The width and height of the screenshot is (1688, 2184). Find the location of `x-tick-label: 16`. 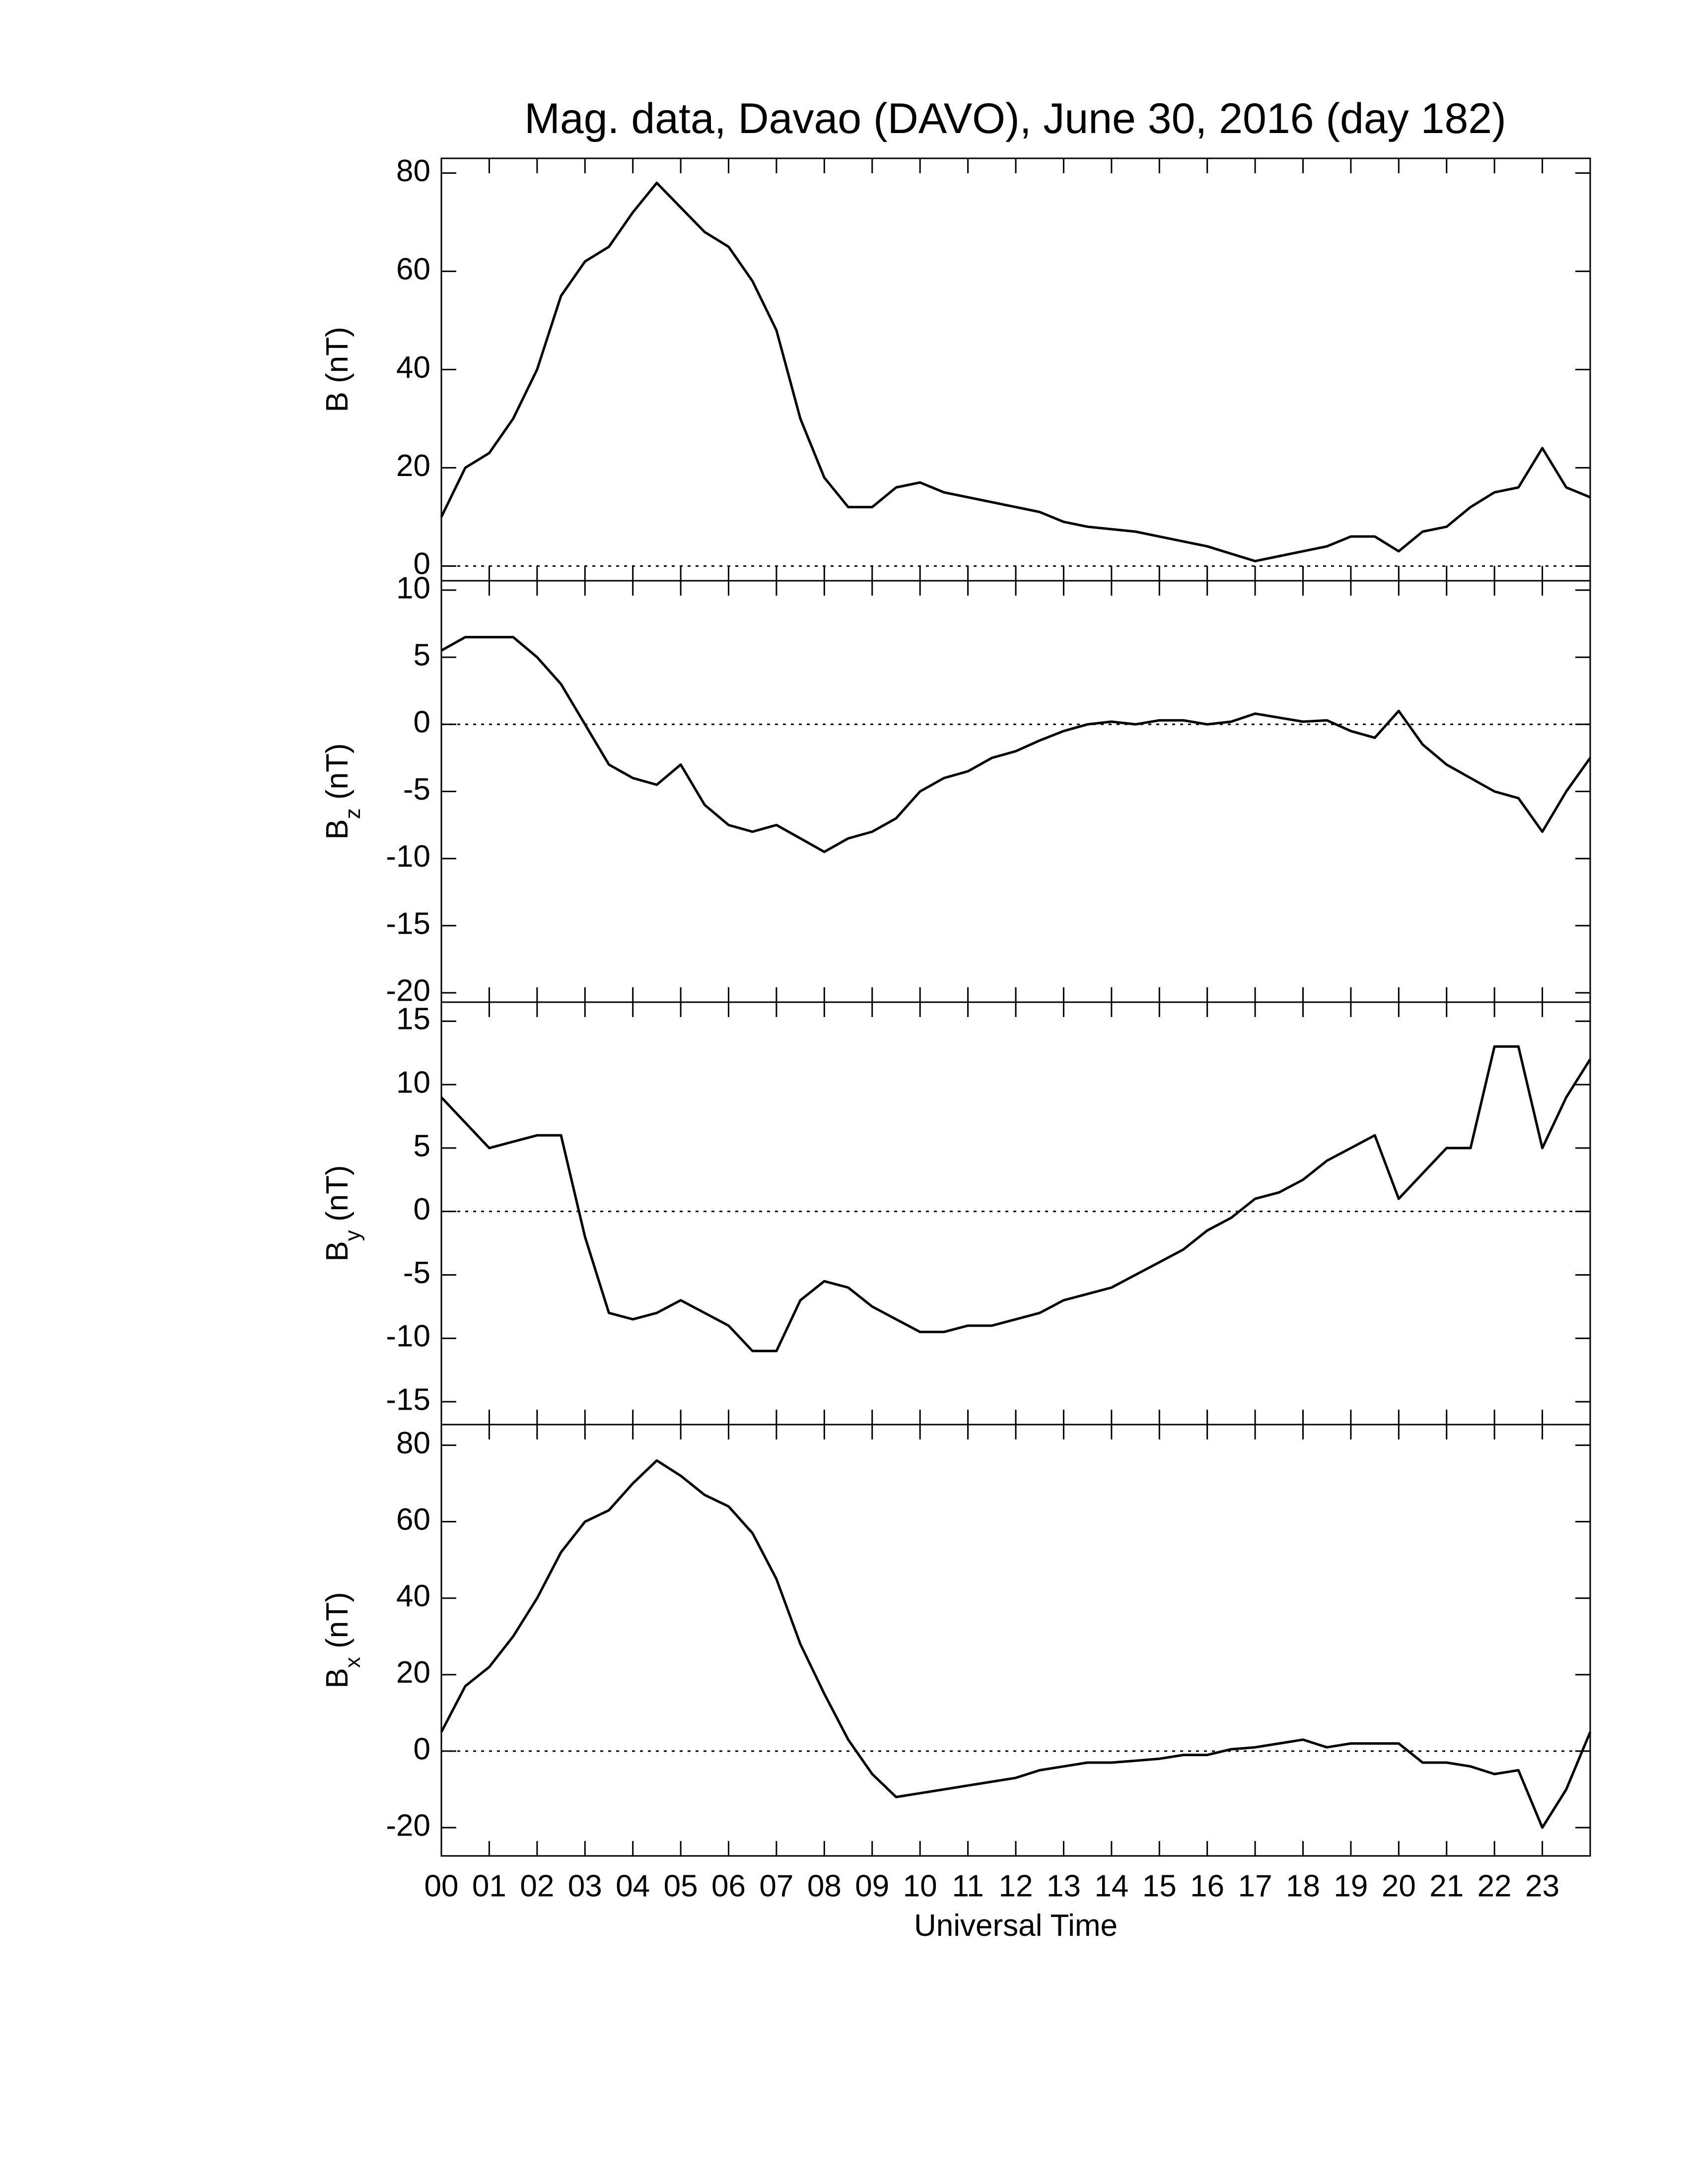

x-tick-label: 16 is located at coordinates (1207, 1886).